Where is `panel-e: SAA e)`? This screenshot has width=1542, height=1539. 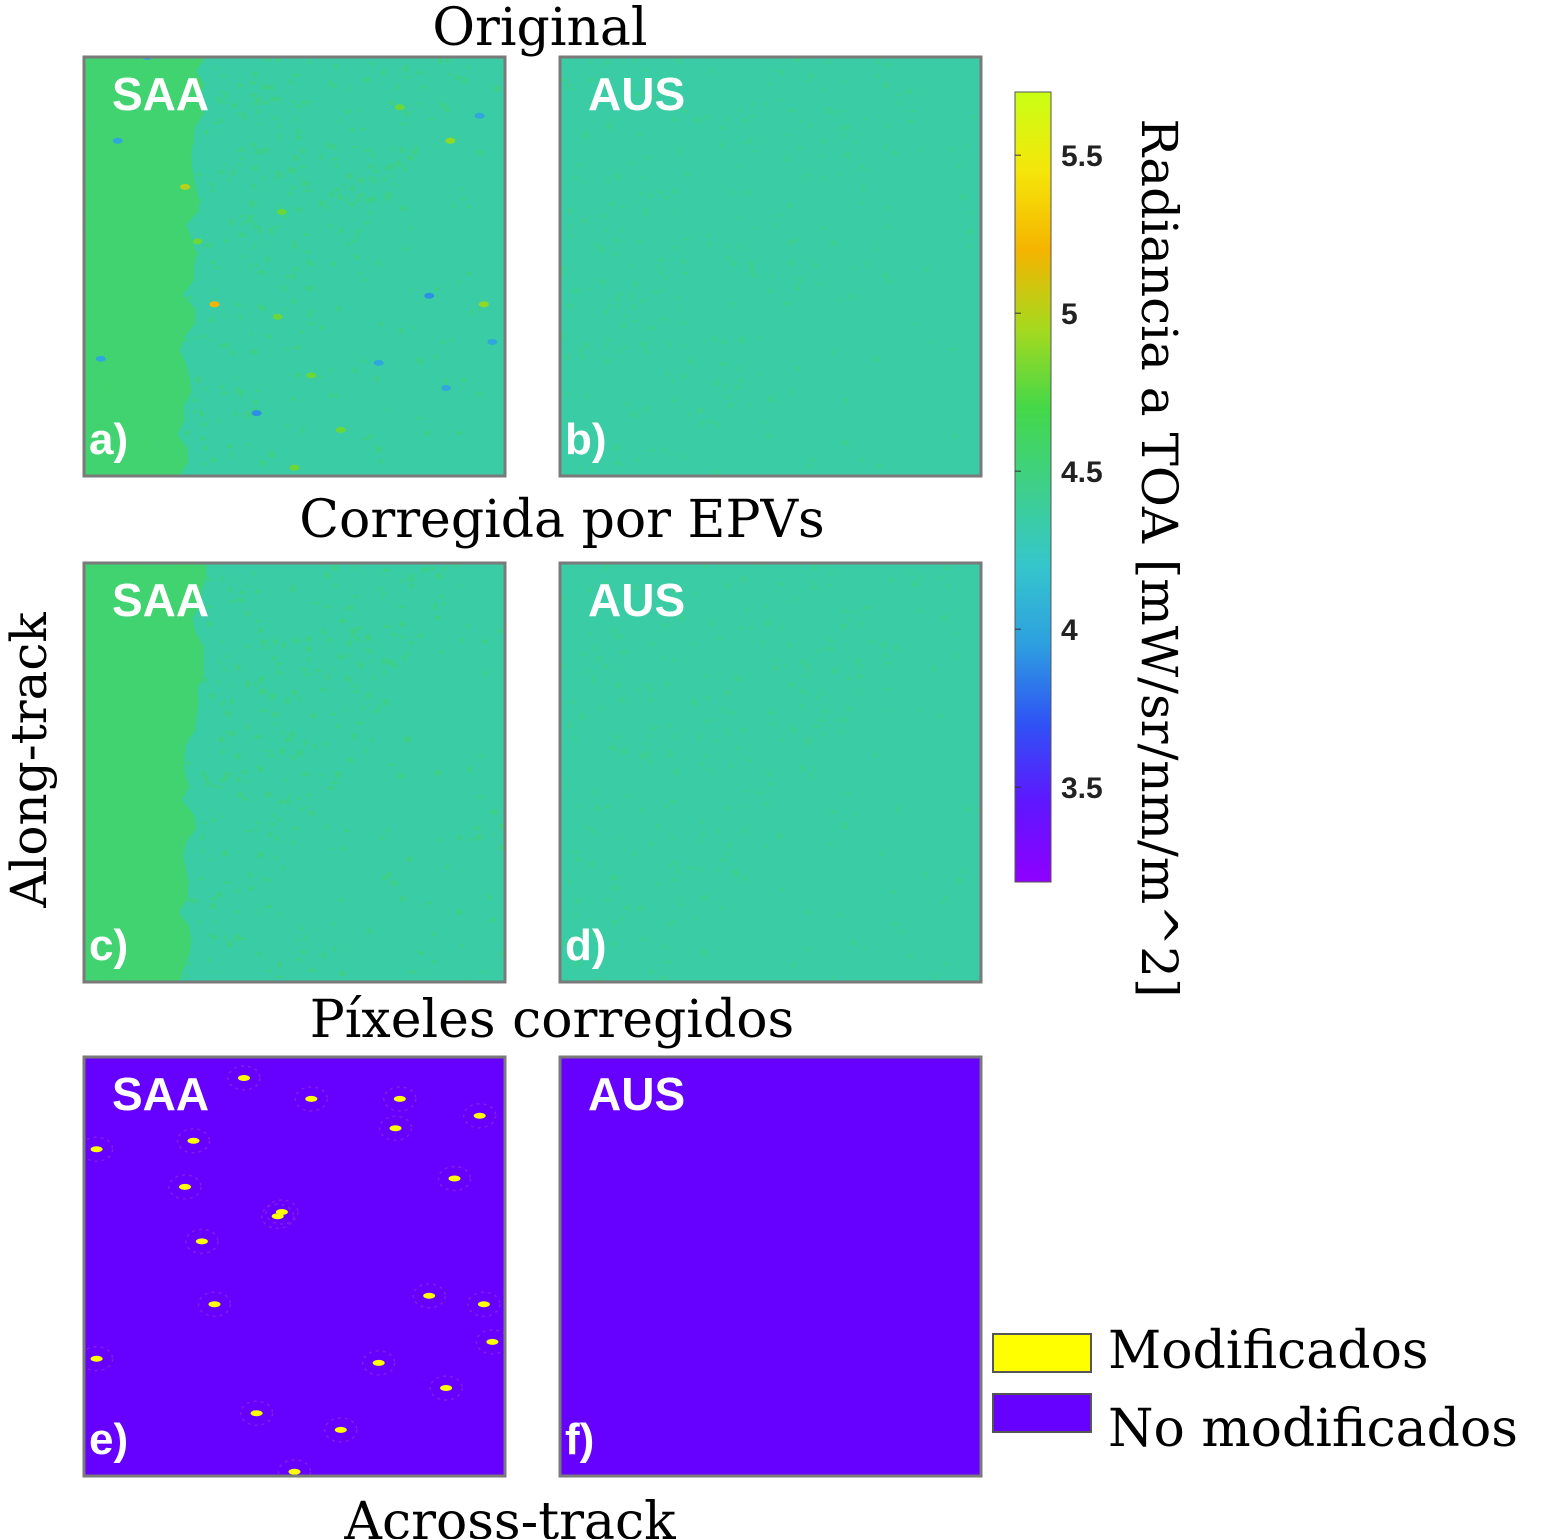 panel-e: SAA e) is located at coordinates (294, 1266).